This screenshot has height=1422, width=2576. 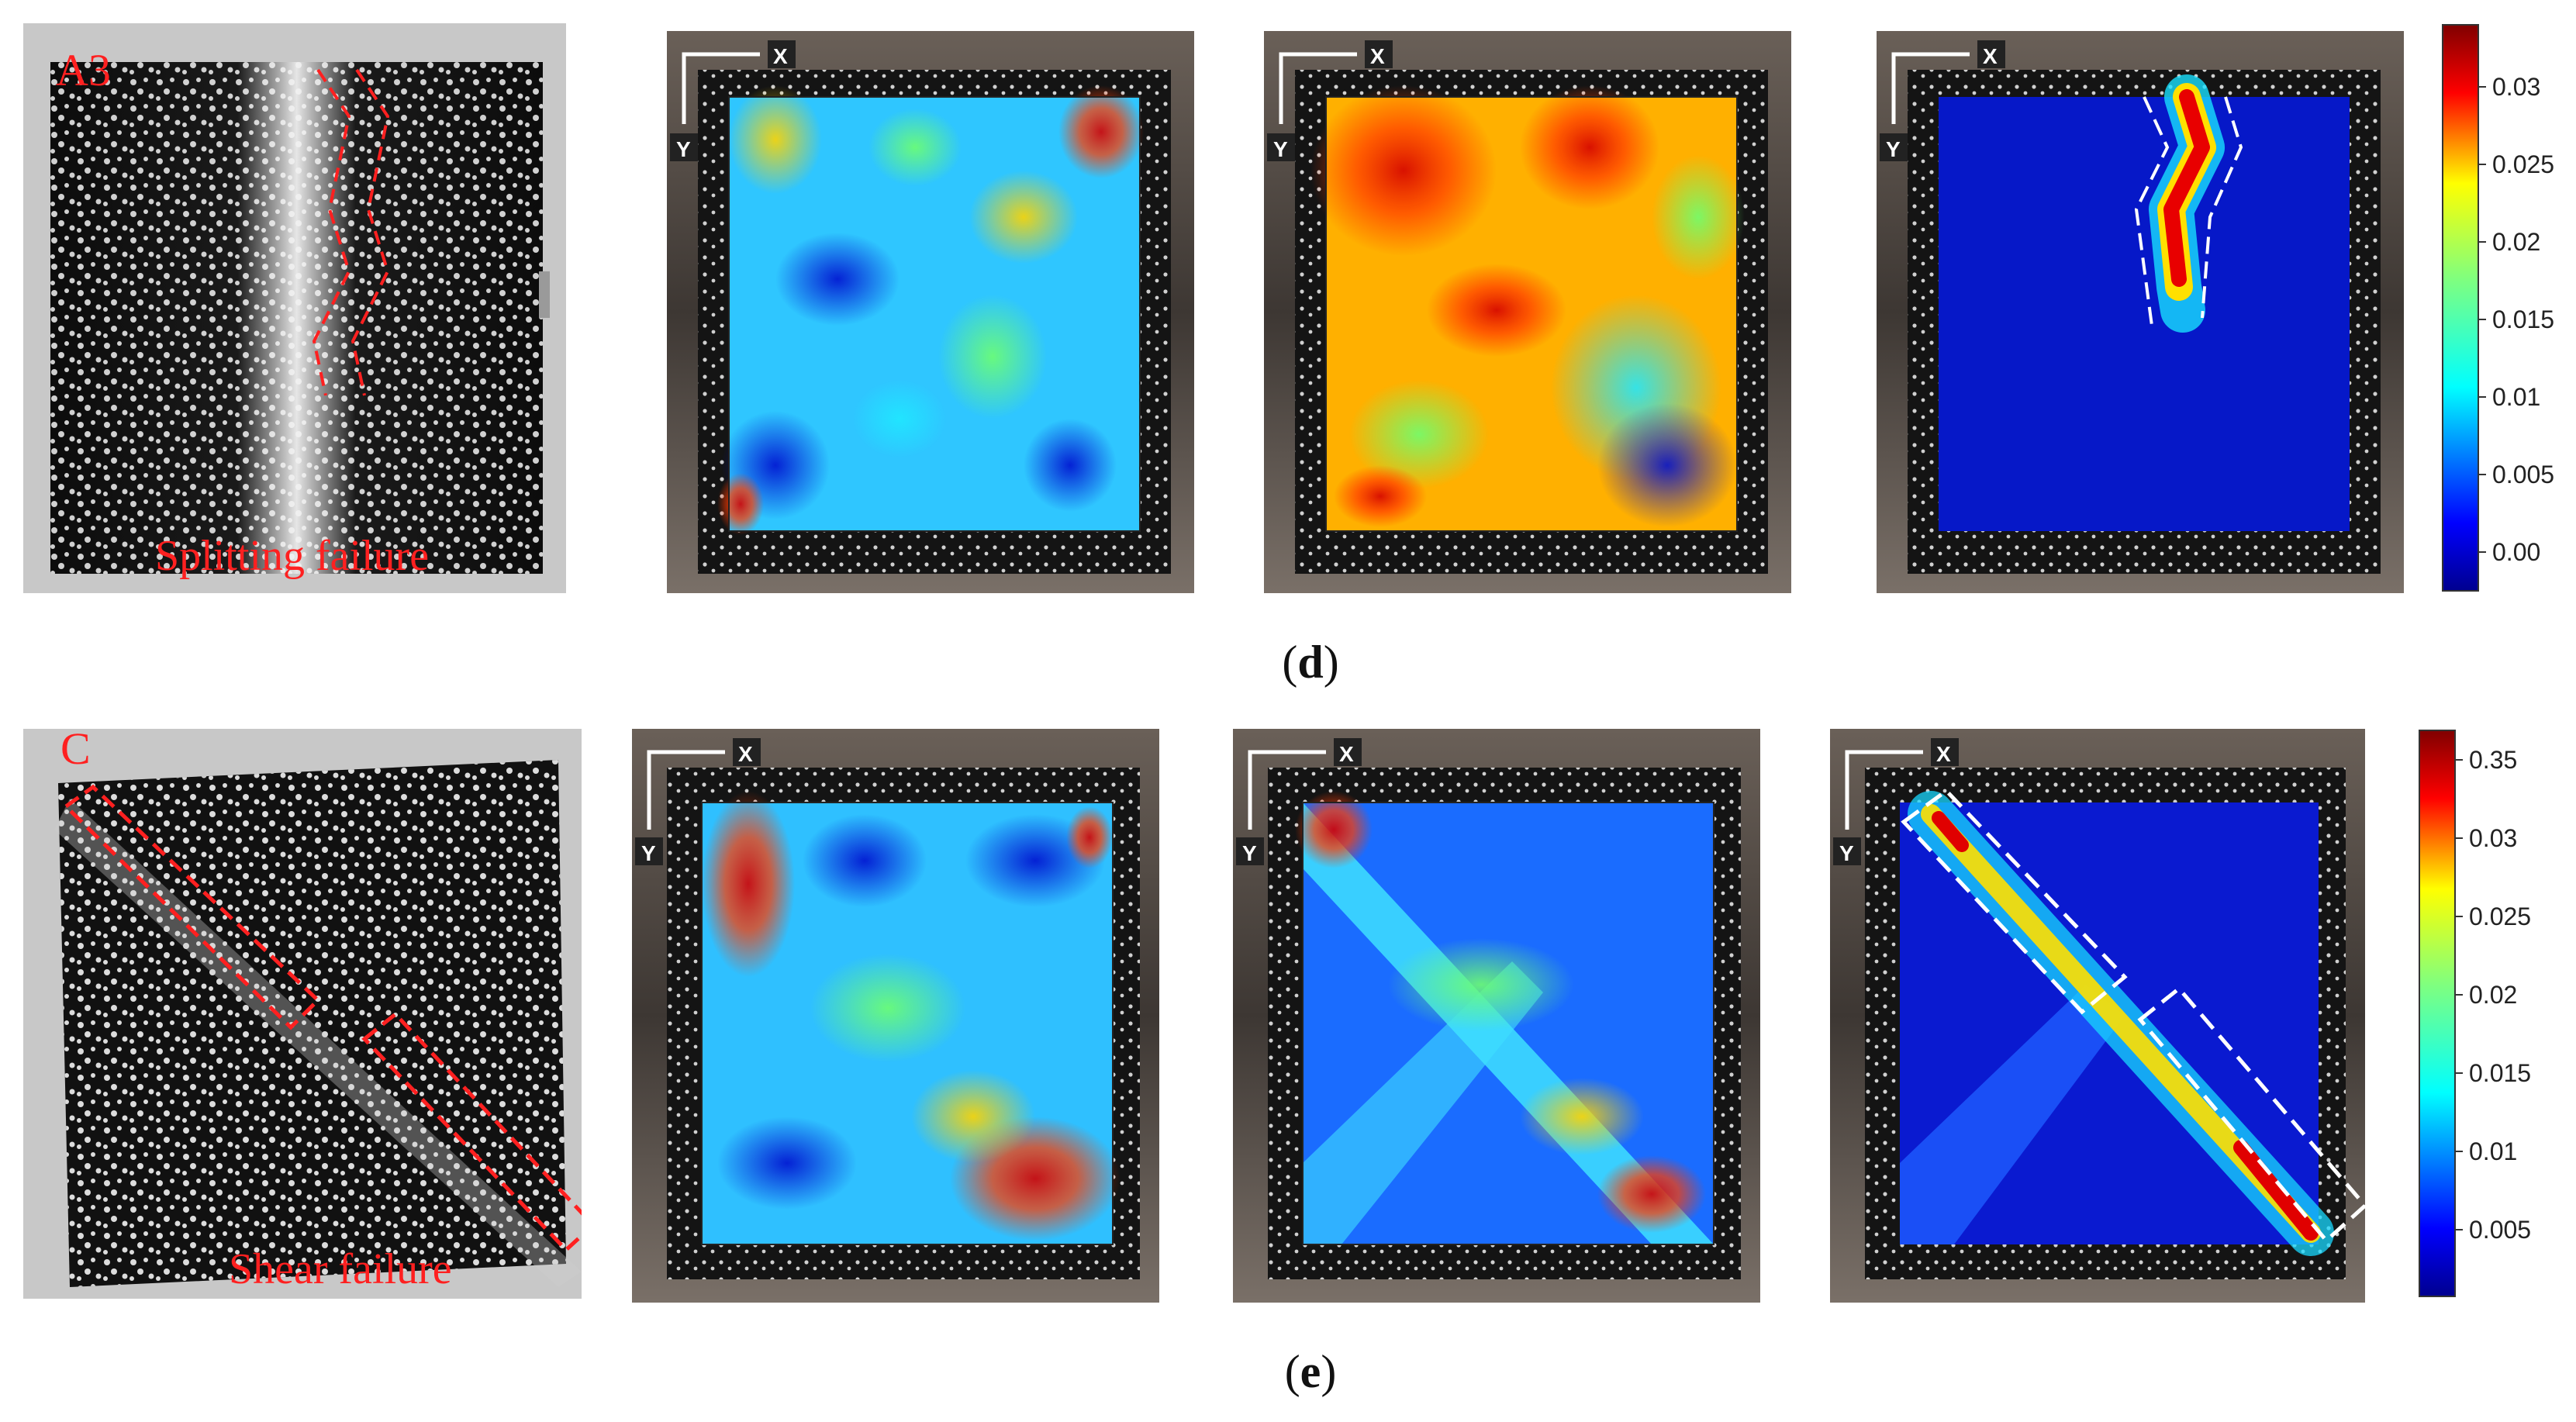 I want to click on strain-map-e-1: X Y, so click(x=896, y=1016).